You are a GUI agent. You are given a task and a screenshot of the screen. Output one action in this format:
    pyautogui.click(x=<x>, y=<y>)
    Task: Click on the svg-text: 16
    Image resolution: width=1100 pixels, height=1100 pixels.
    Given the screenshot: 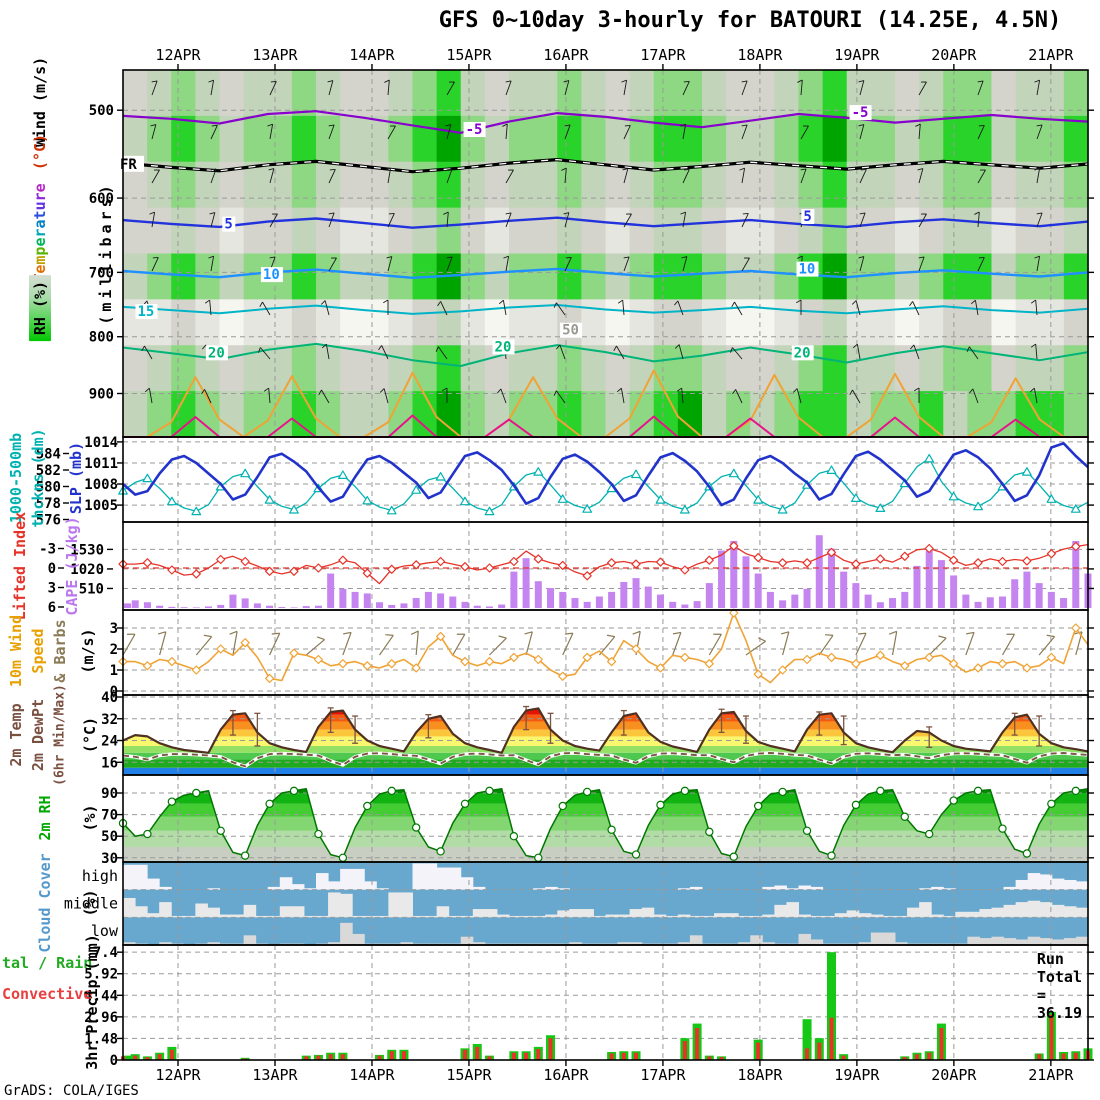 What is the action you would take?
    pyautogui.click(x=109, y=763)
    